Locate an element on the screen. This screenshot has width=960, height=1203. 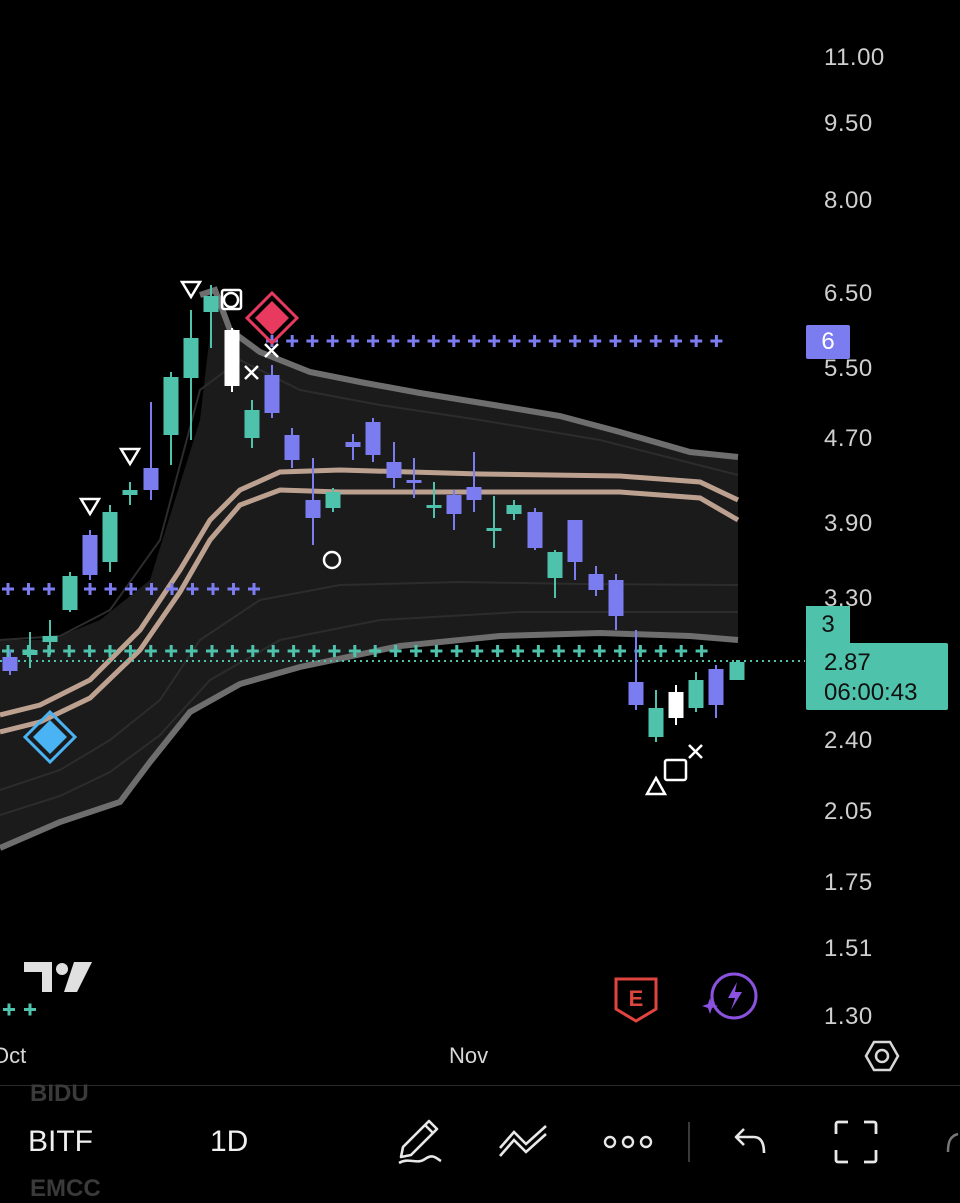
more-icon is located at coordinates (628, 1142).